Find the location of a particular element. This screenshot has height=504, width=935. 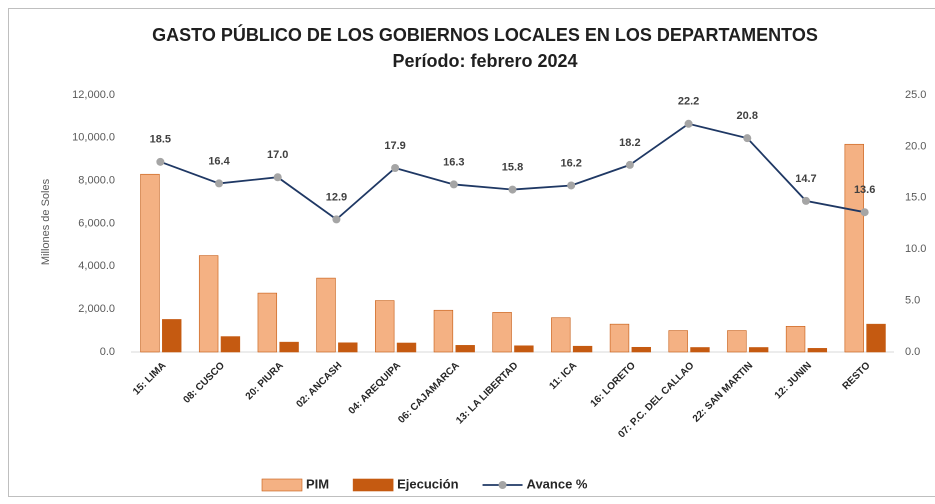

legend-marker is located at coordinates (502, 485).